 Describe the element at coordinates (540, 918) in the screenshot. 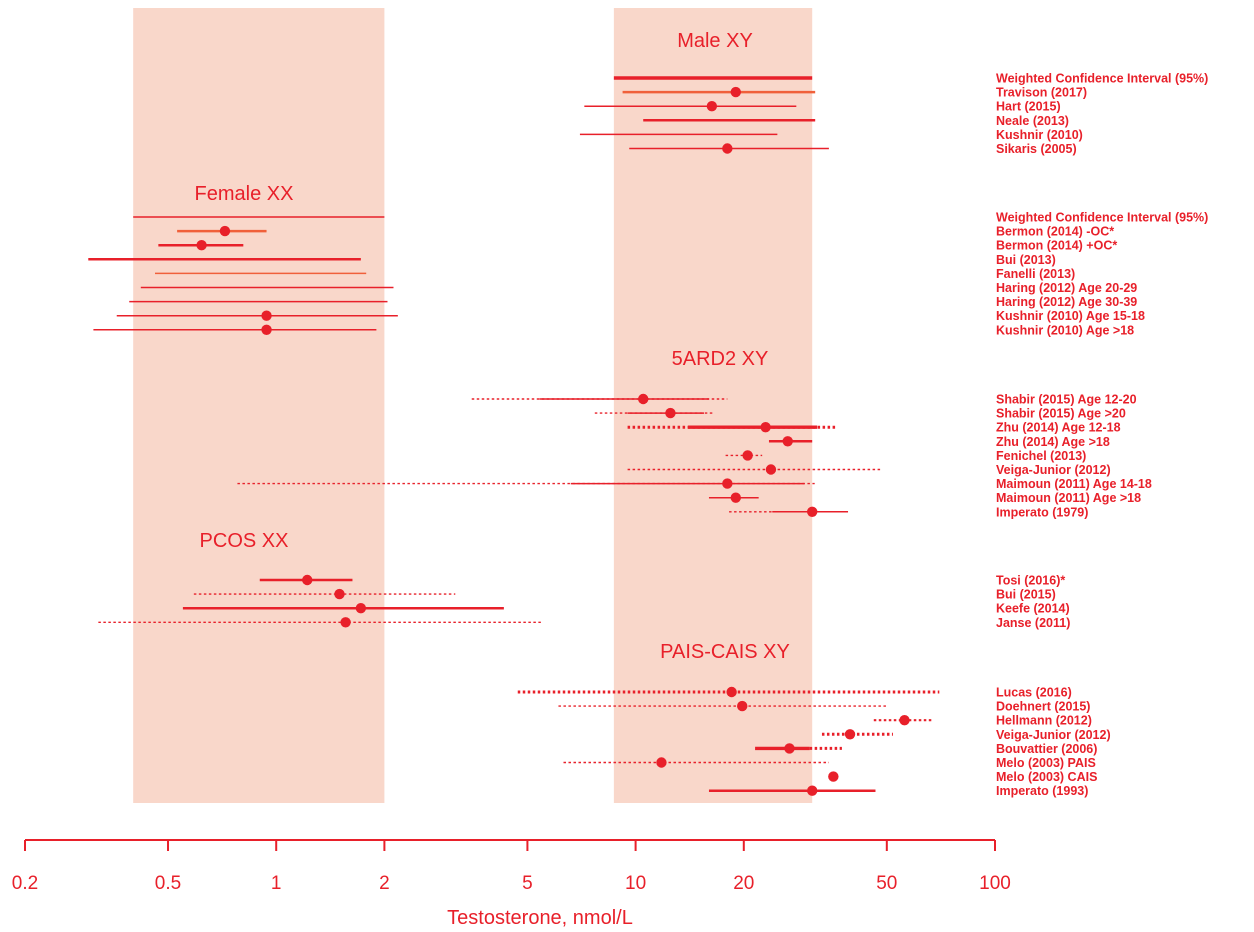

I see `x-axis-title: Testosterone, nmol/L` at that location.